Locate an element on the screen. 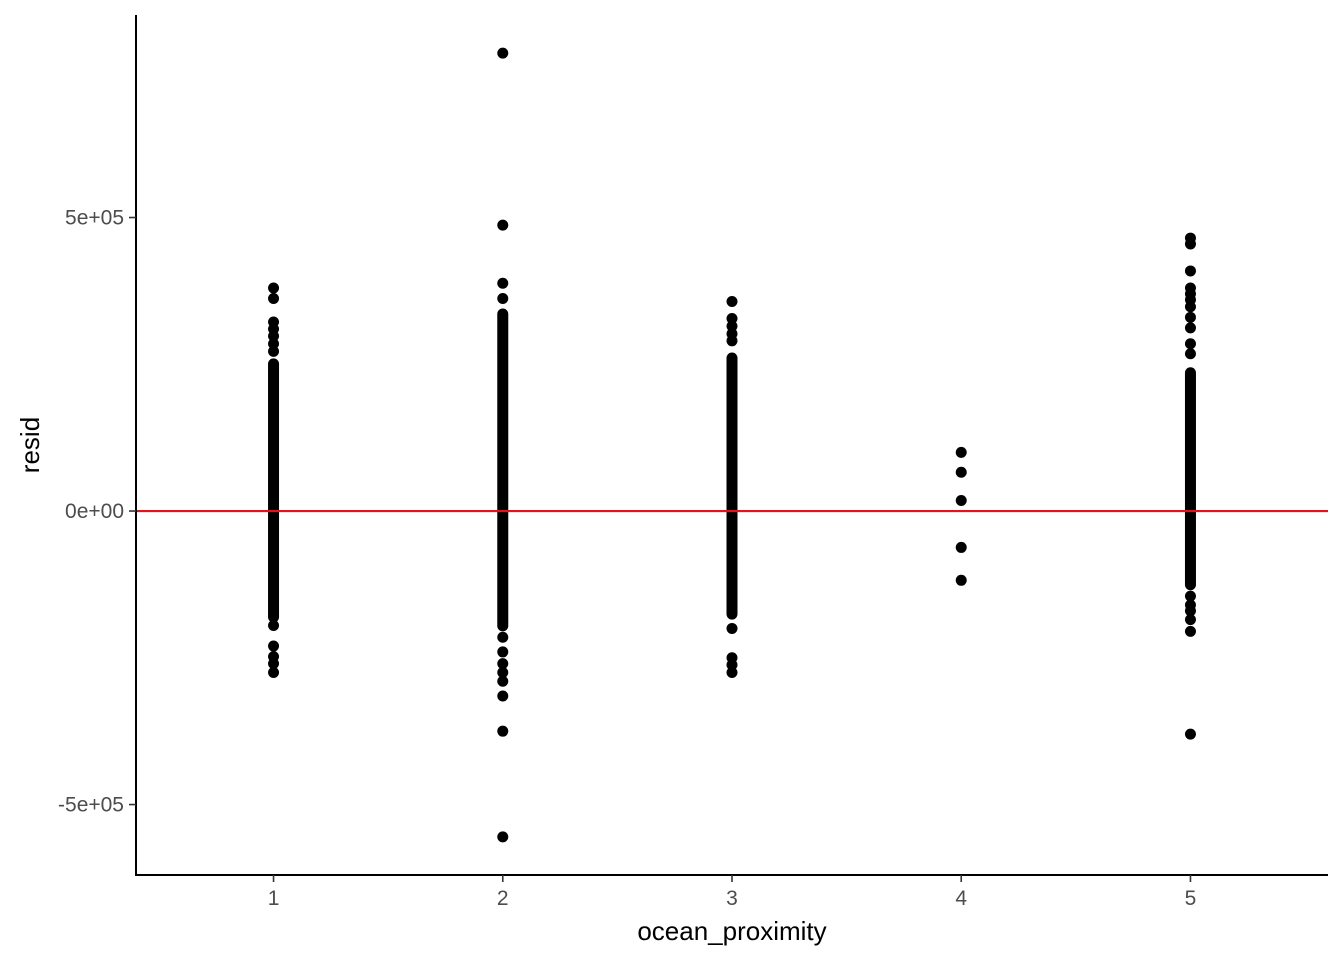  y-tick-label: -5e+05 is located at coordinates (91, 805).